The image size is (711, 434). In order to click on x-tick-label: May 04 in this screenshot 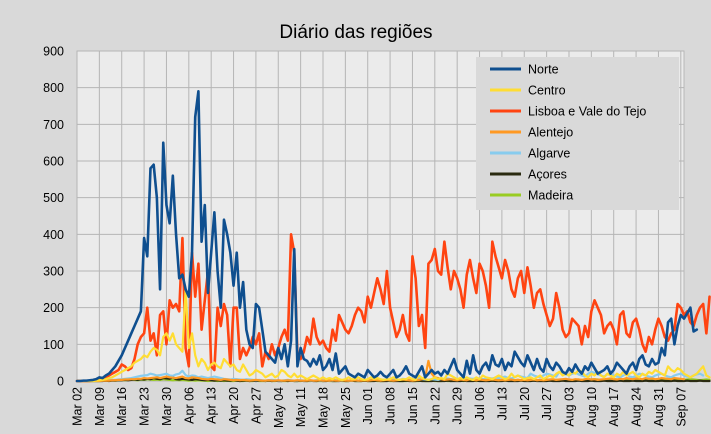, I will do `click(279, 407)`.